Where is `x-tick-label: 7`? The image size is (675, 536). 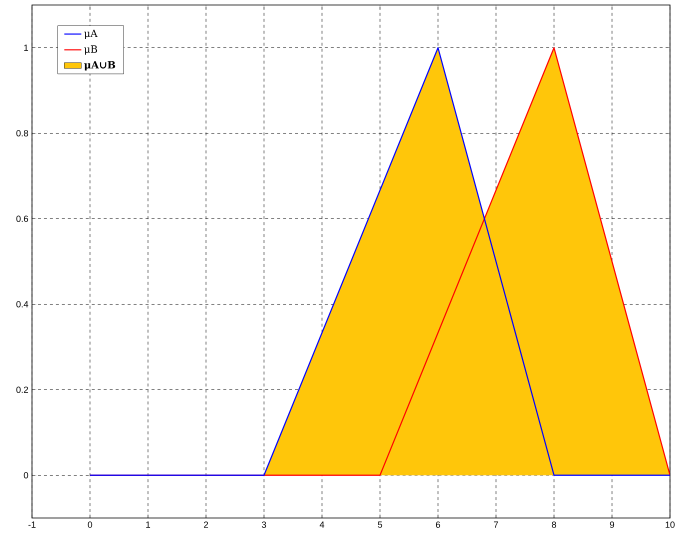 x-tick-label: 7 is located at coordinates (496, 525).